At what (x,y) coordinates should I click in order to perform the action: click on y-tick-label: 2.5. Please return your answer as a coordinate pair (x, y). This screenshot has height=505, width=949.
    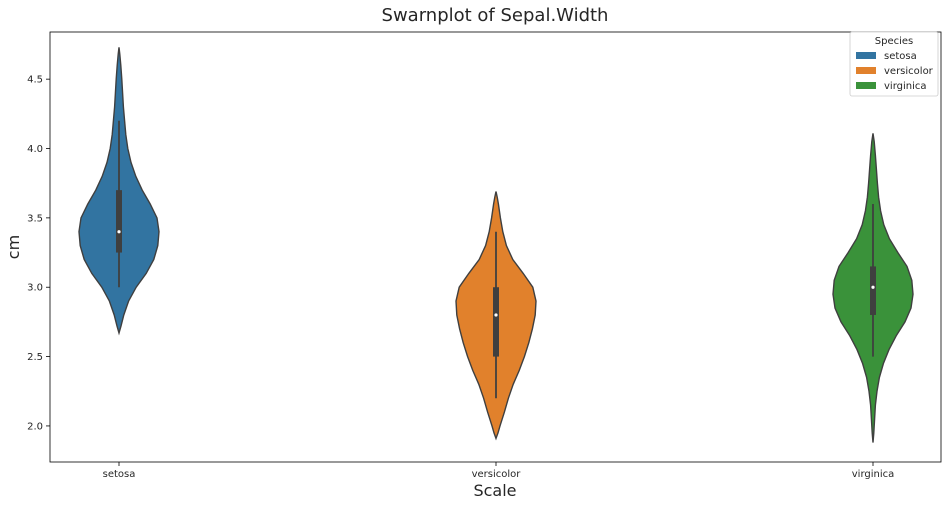
    Looking at the image, I should click on (35, 357).